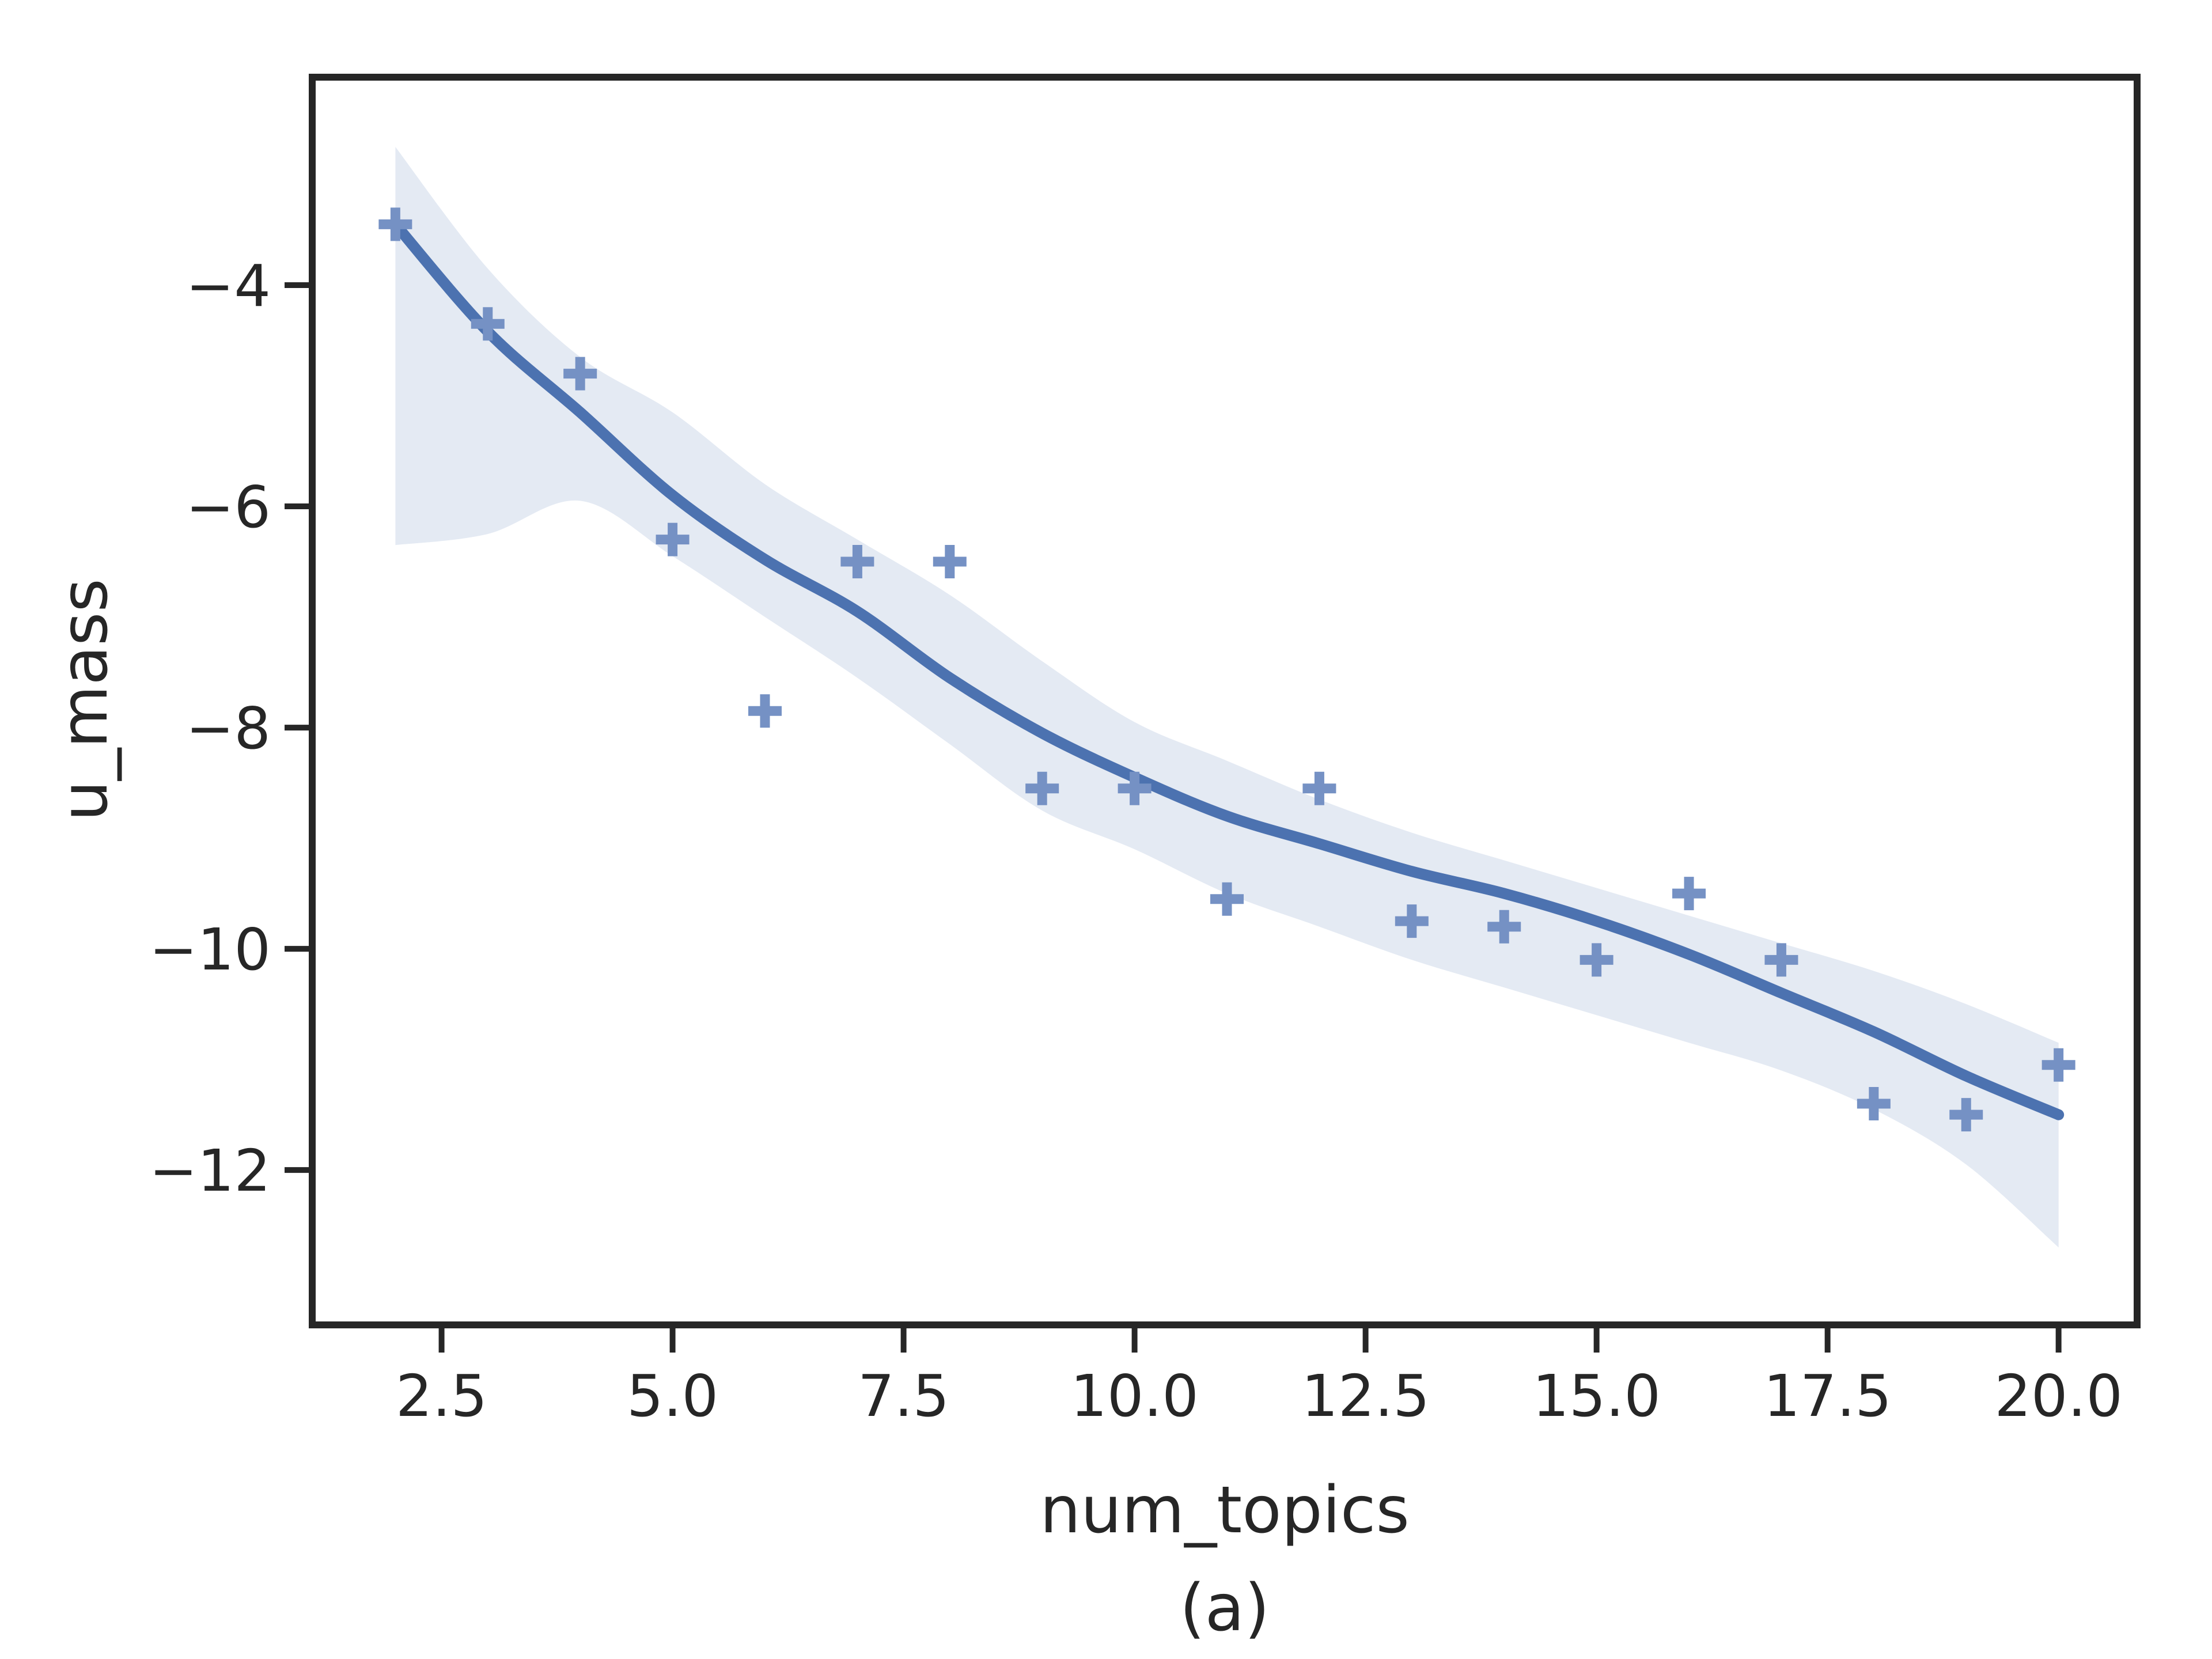 This screenshot has width=2212, height=1659. I want to click on y-tick-label: −6, so click(228, 507).